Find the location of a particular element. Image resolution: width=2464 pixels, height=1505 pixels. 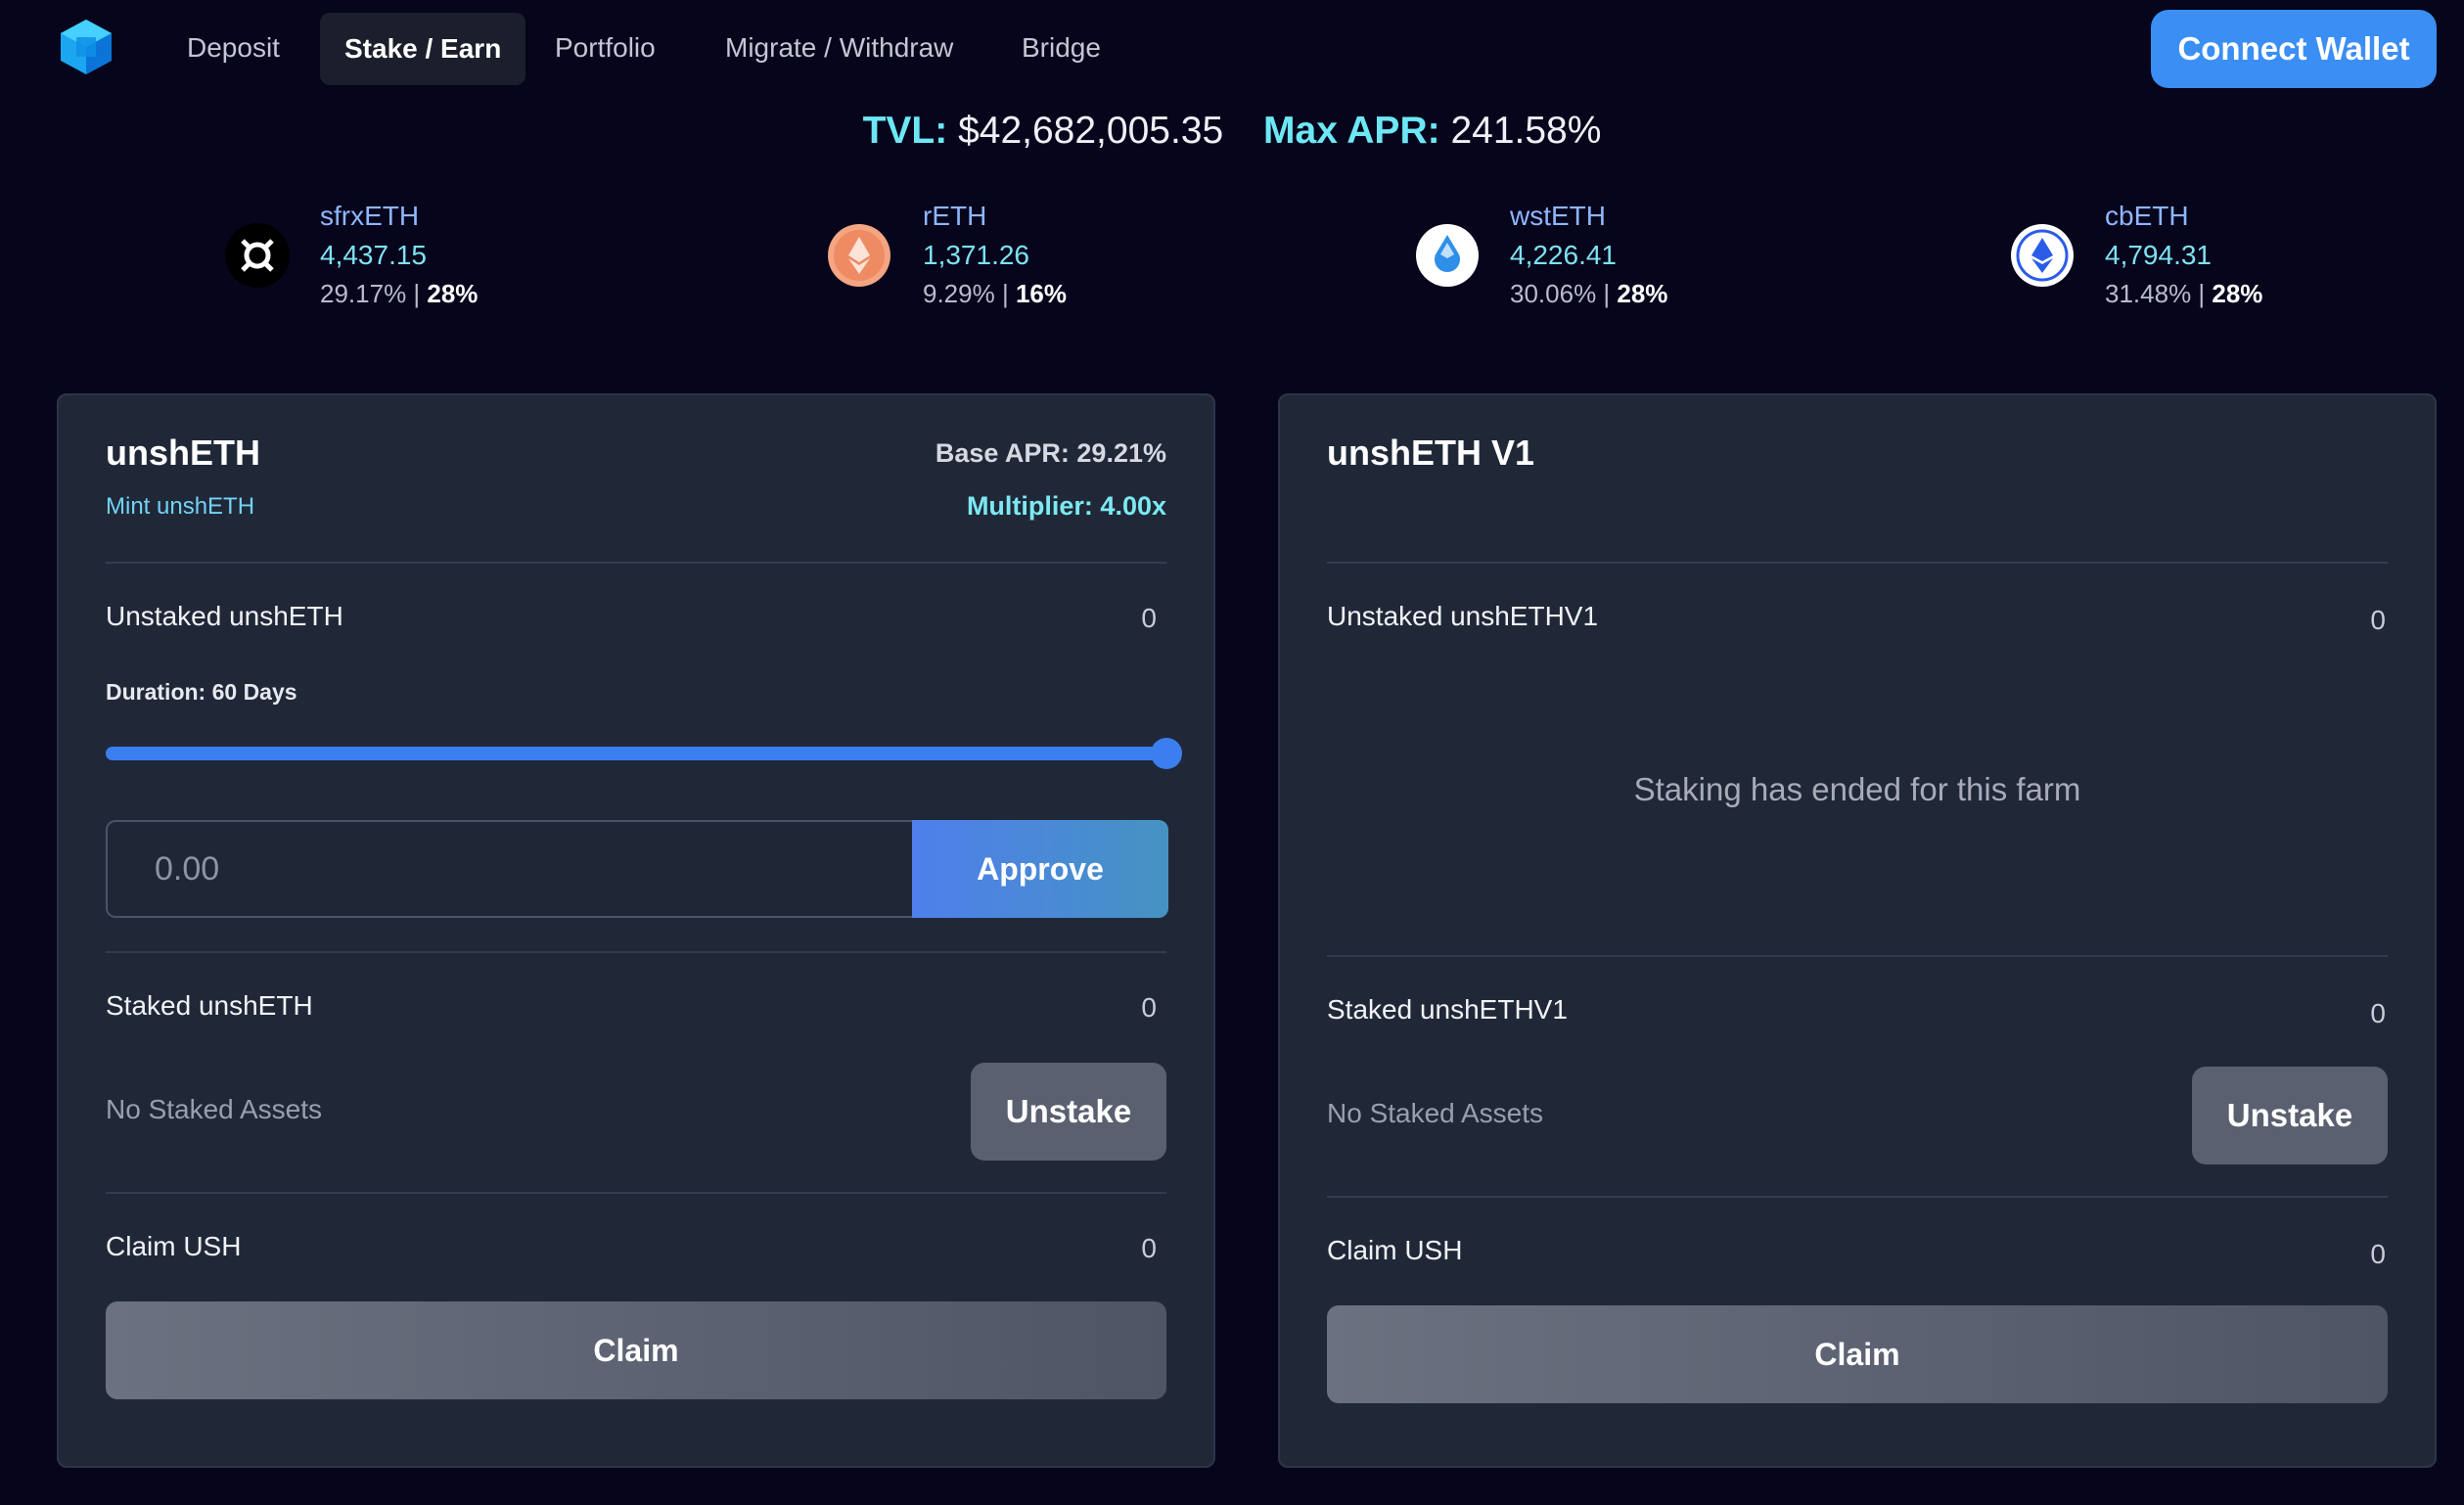

token-name: cbETH is located at coordinates (2147, 216).